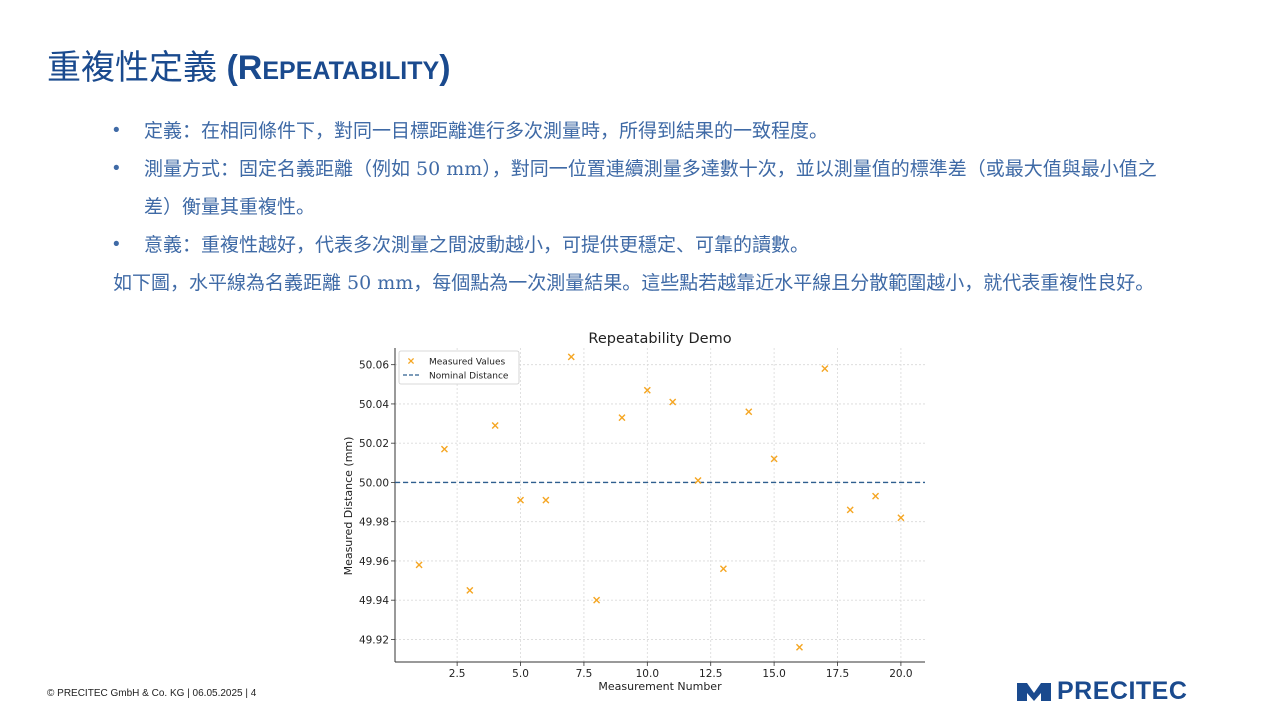 Image resolution: width=1280 pixels, height=720 pixels. Describe the element at coordinates (132, 68) in the screenshot. I see `slide-title-cjk: 重複性定義` at that location.